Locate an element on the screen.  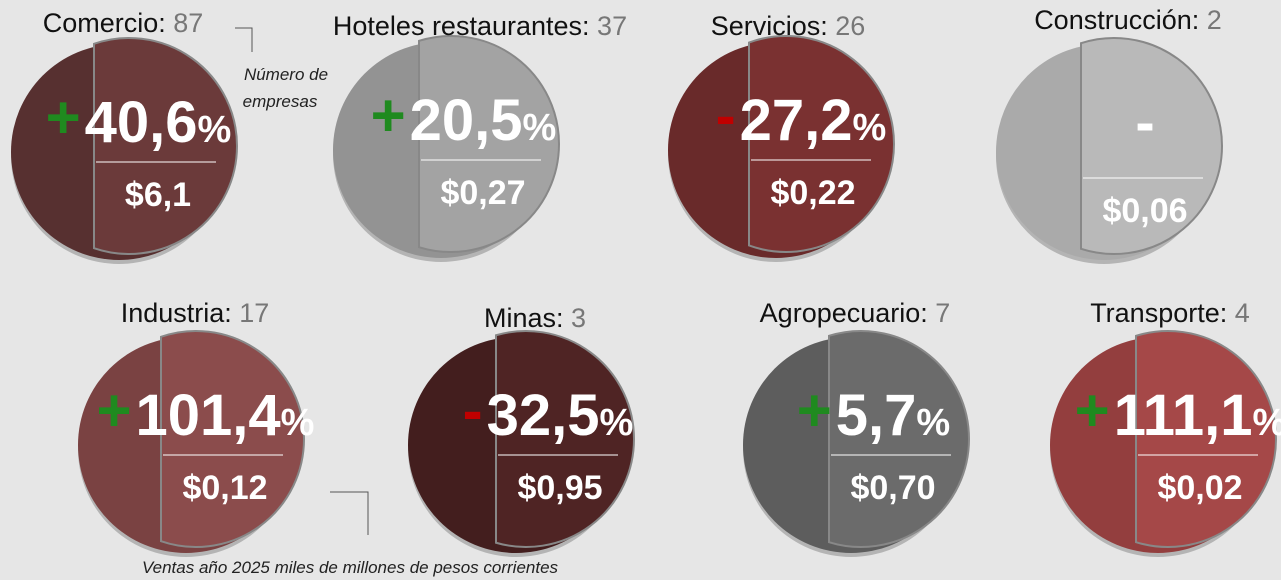
company-count: 3 is located at coordinates (578, 318).